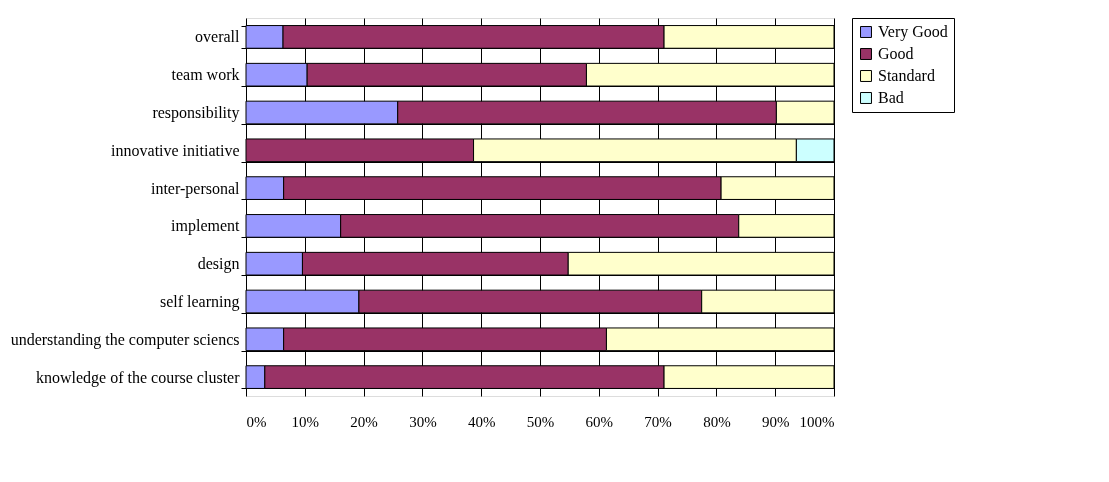 The width and height of the screenshot is (1109, 482). I want to click on y-tick-label: implement, so click(206, 226).